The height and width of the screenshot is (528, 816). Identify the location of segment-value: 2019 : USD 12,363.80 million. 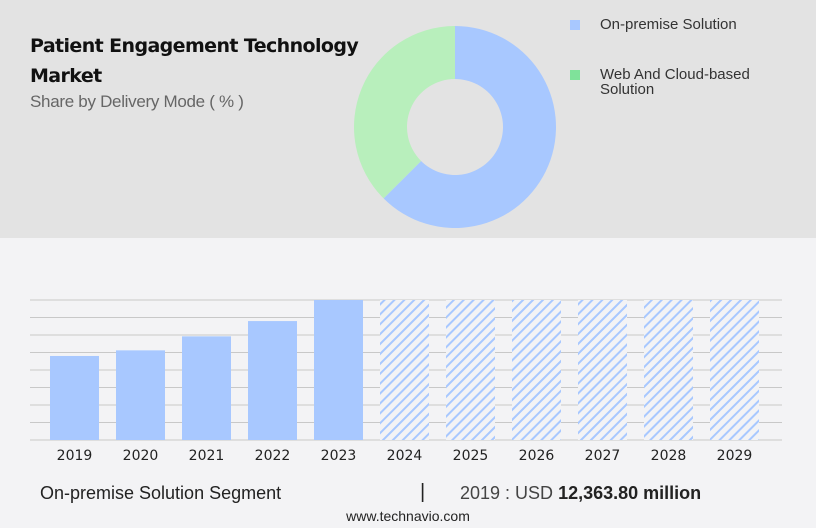
(580, 493).